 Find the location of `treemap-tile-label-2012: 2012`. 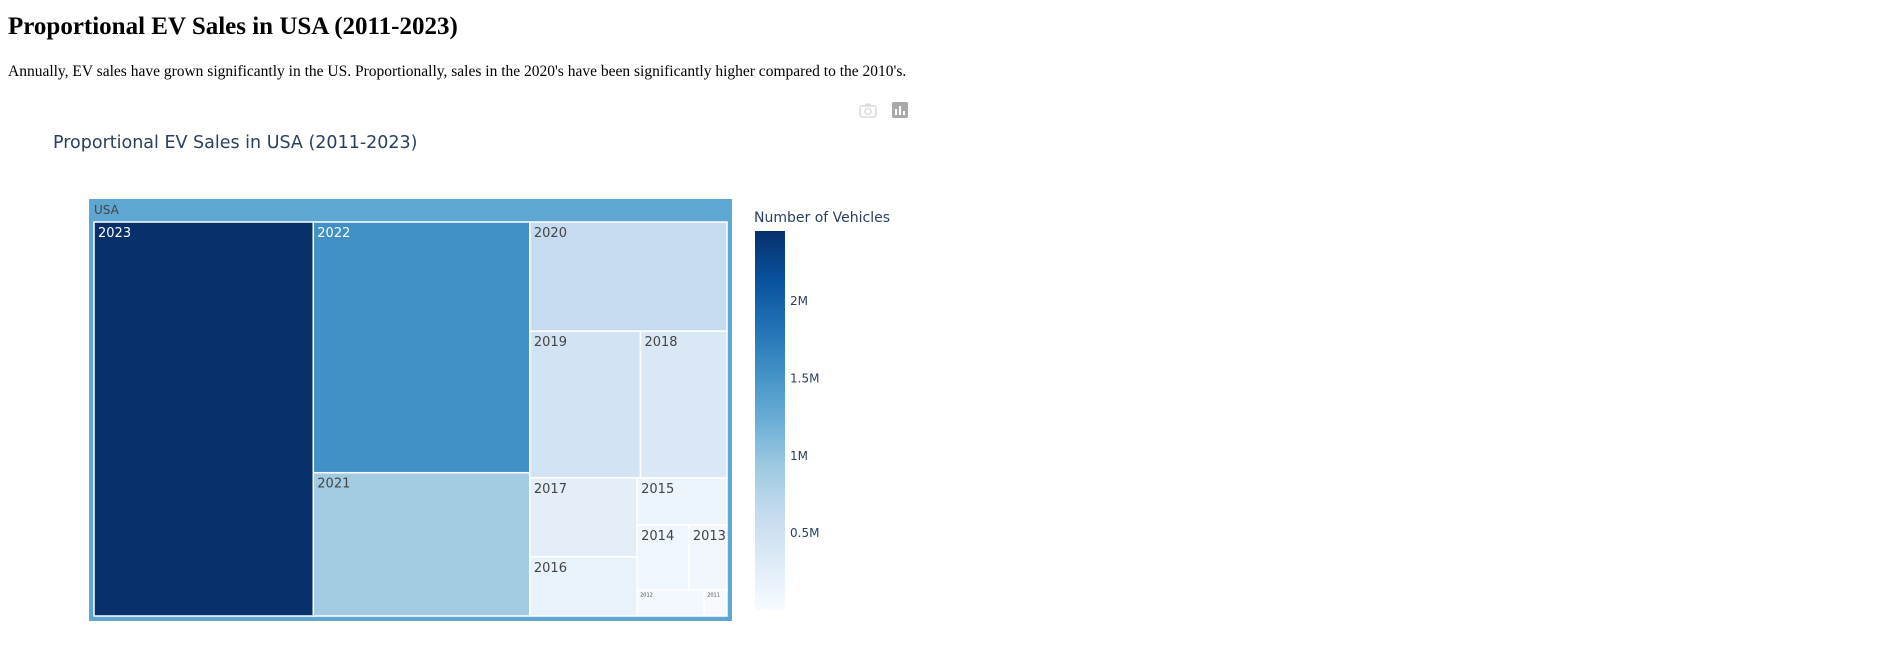

treemap-tile-label-2012: 2012 is located at coordinates (646, 596).